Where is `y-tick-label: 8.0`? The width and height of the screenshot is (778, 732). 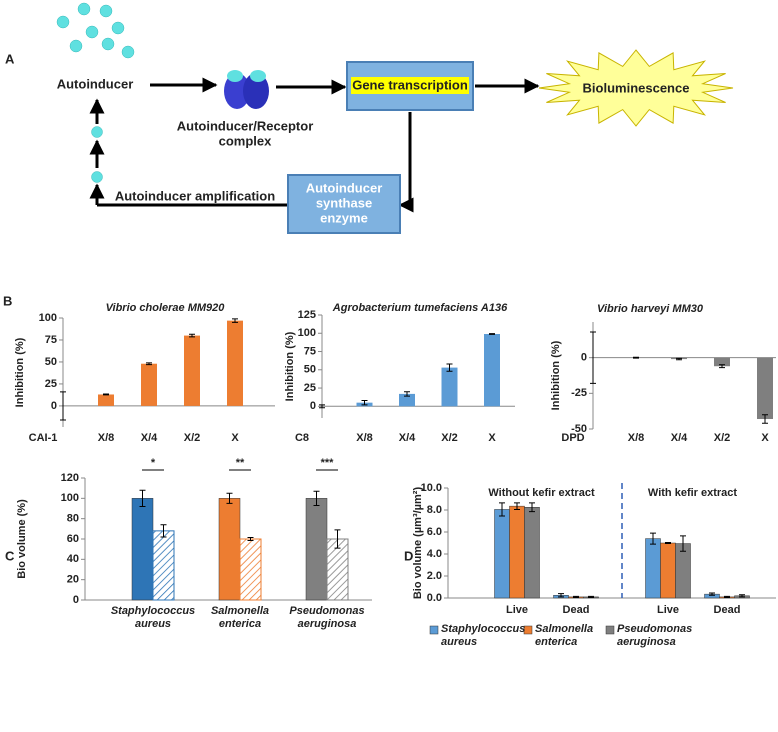 y-tick-label: 8.0 is located at coordinates (434, 510).